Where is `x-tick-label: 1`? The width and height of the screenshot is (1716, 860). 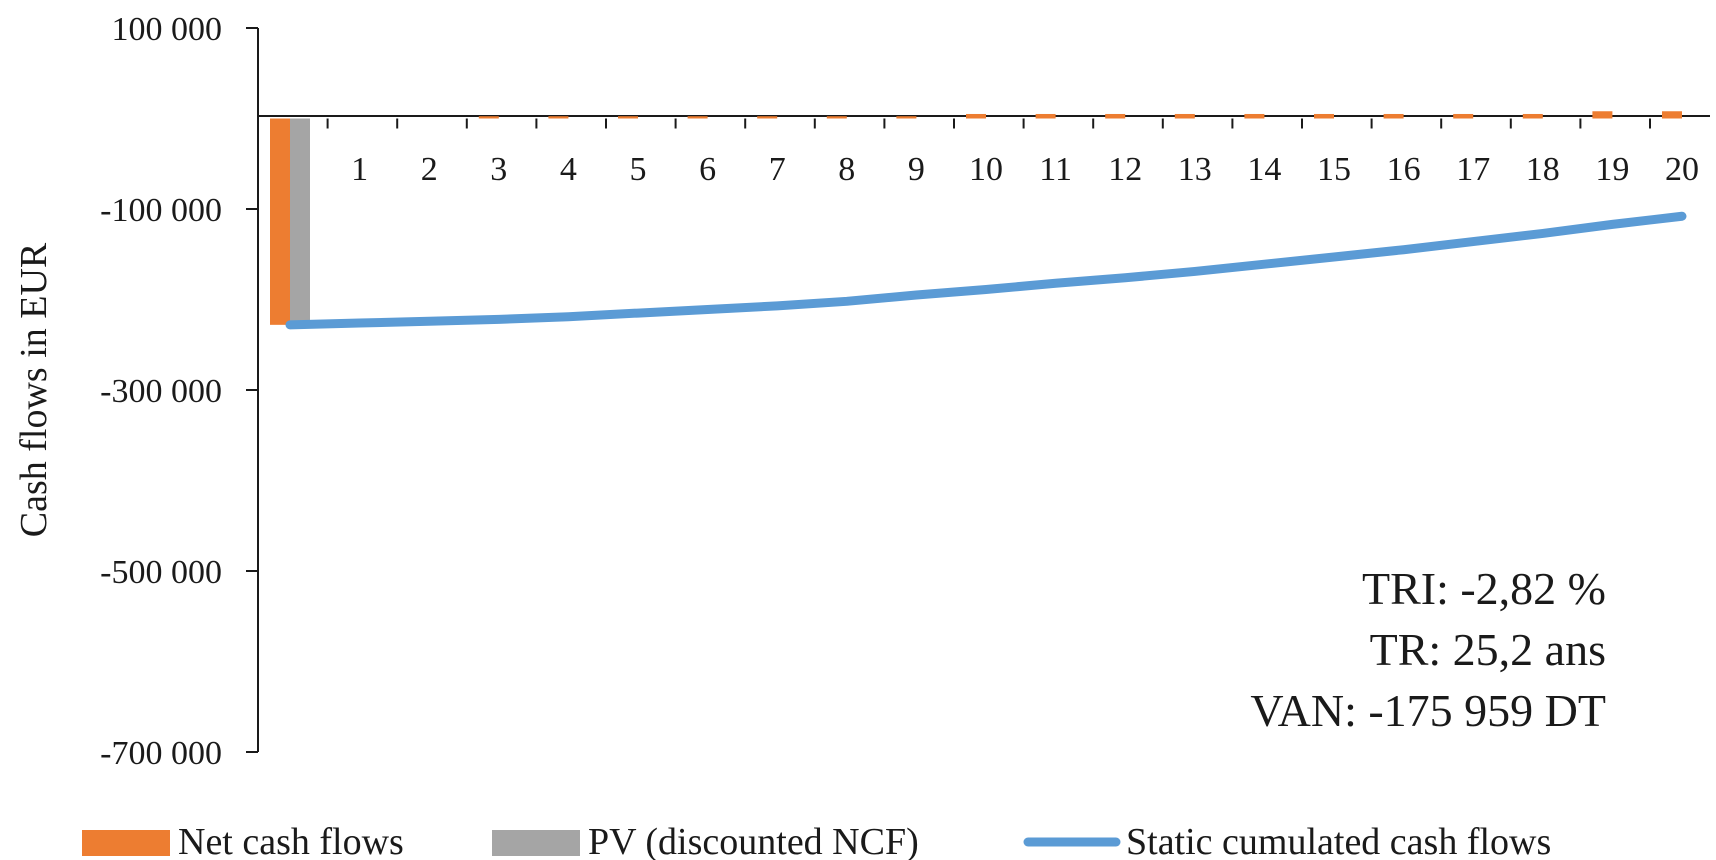 x-tick-label: 1 is located at coordinates (359, 169).